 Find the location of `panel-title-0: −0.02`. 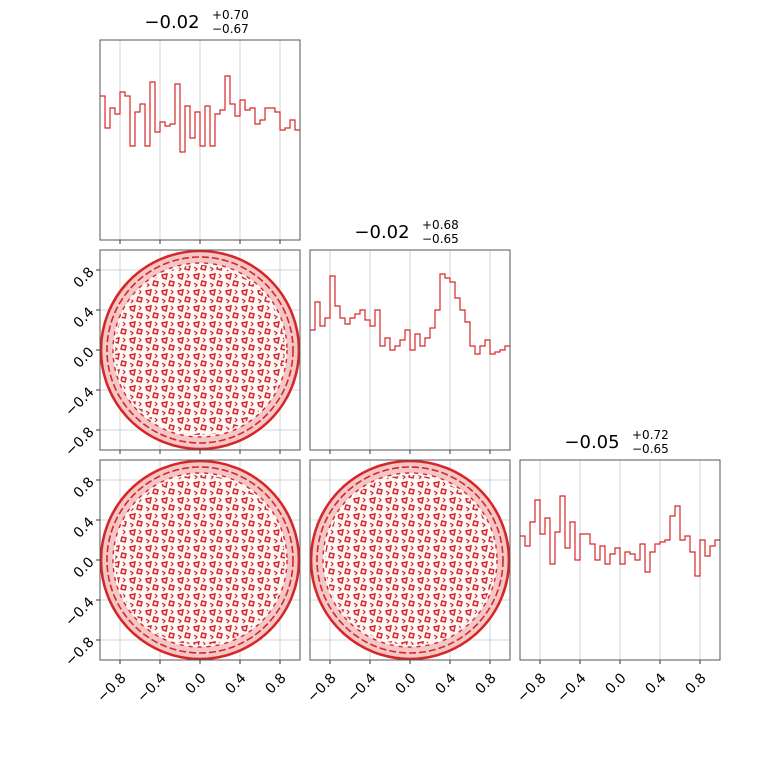

panel-title-0: −0.02 is located at coordinates (171, 22).